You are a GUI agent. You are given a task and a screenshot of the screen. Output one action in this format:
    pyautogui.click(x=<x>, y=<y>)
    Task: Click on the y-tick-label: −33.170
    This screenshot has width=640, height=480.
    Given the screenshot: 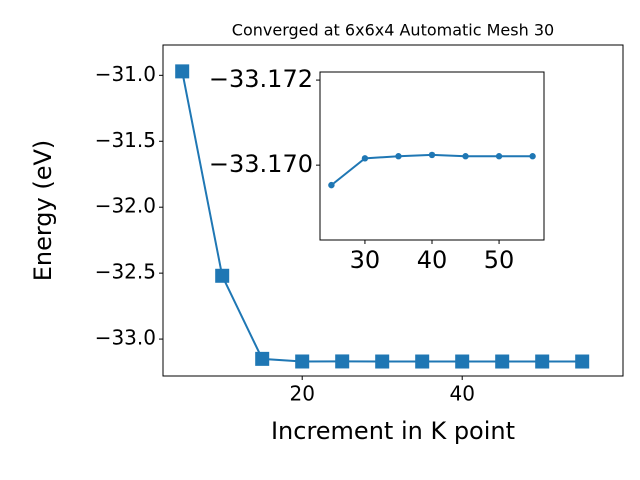 What is the action you would take?
    pyautogui.click(x=261, y=164)
    